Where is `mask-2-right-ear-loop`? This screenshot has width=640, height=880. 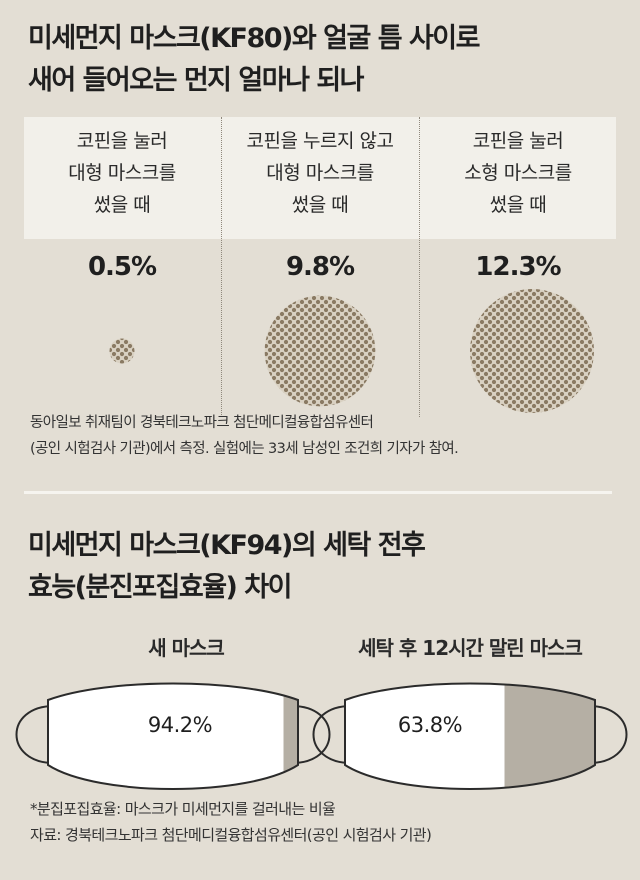
mask-2-right-ear-loop is located at coordinates (608, 734).